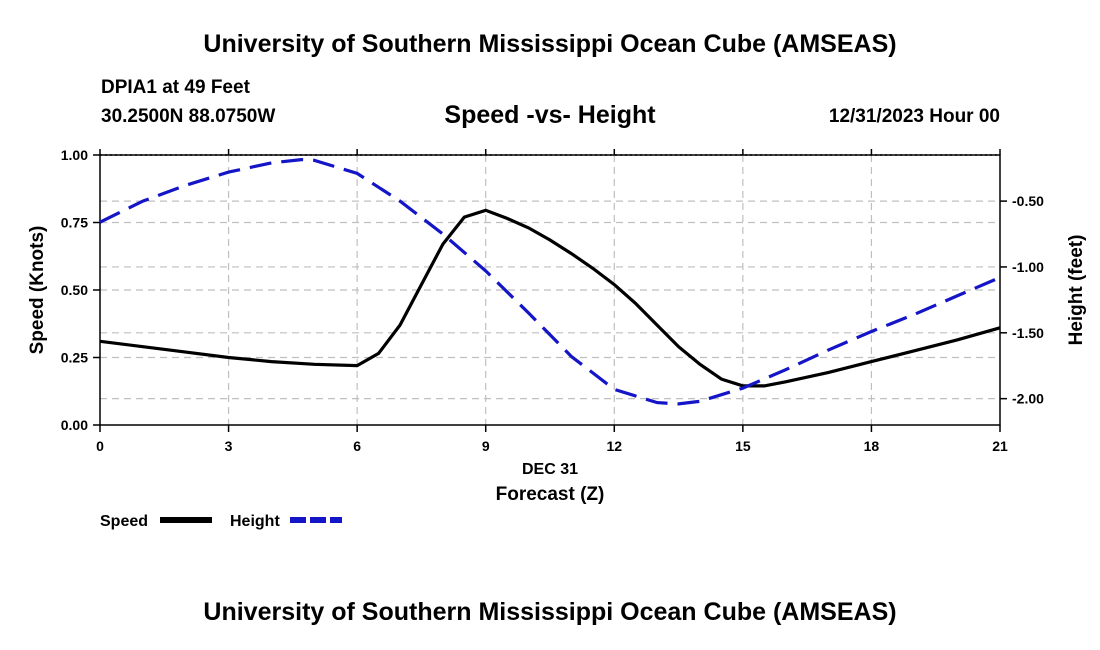 The height and width of the screenshot is (650, 1100). I want to click on x-tick-label: 18, so click(872, 446).